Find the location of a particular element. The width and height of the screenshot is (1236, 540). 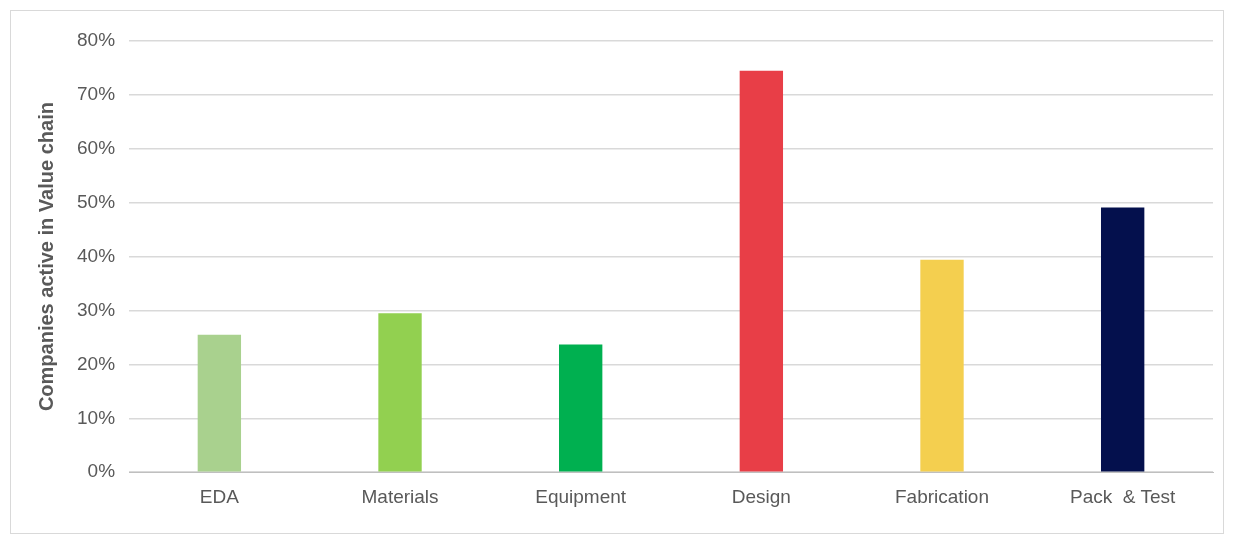

y-axis-title: Companies active in Value chain is located at coordinates (45, 257).